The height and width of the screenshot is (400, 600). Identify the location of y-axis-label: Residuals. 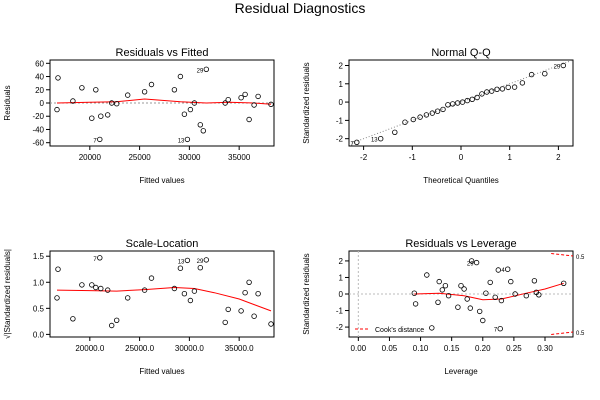
(7, 102).